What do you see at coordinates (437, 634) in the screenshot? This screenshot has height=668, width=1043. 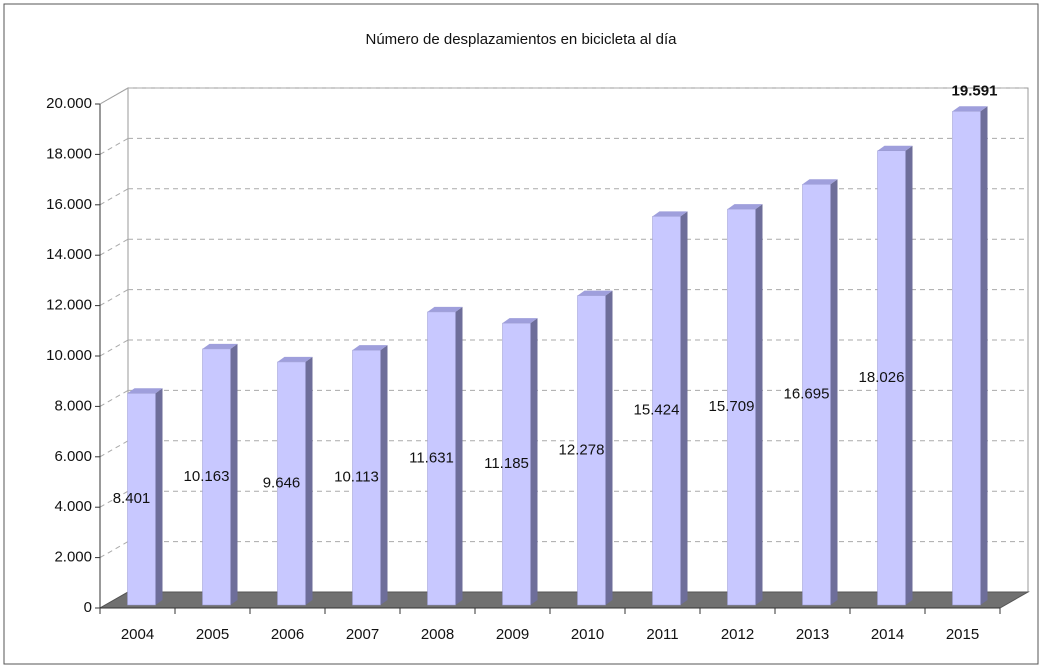 I see `x-tick-label: 2008` at bounding box center [437, 634].